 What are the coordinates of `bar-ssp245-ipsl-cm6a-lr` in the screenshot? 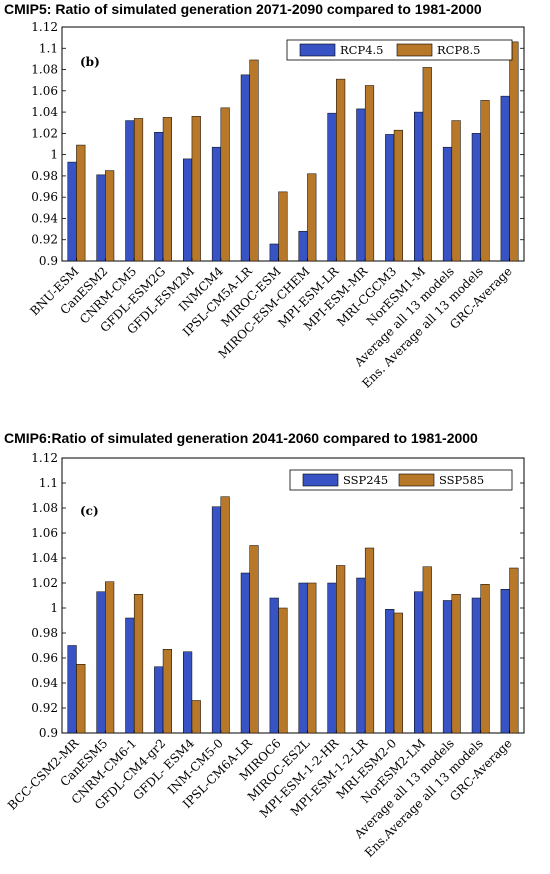 It's located at (245, 653).